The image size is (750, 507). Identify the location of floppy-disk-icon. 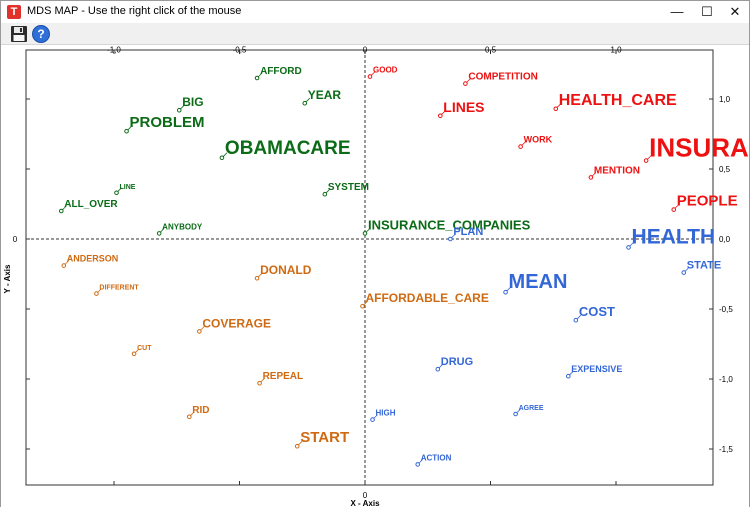
(19, 34).